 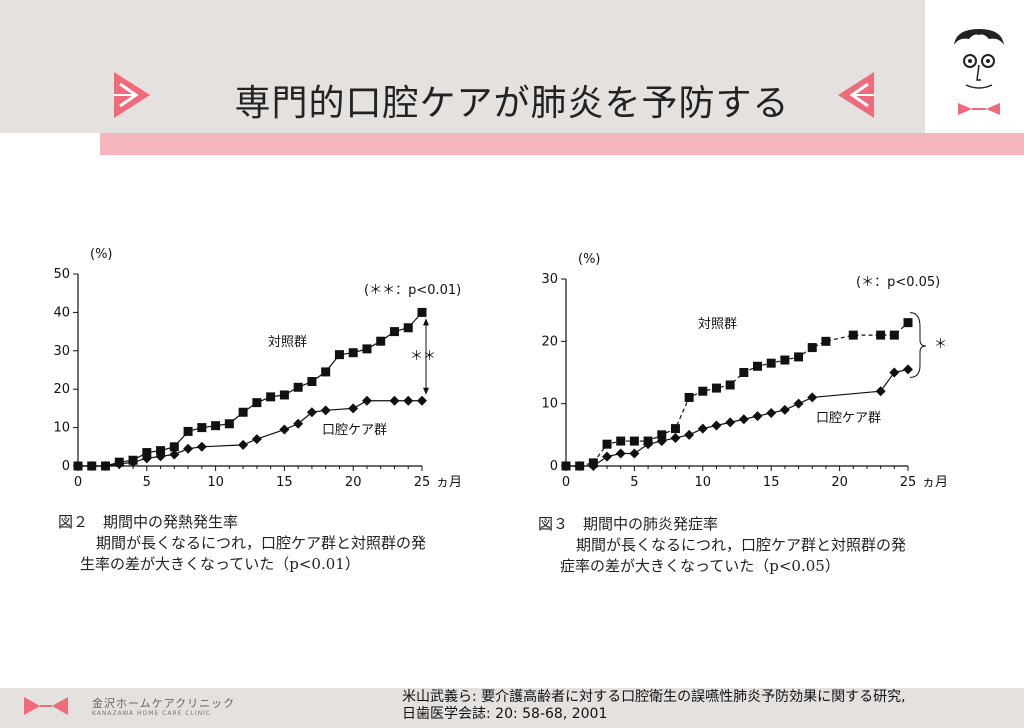 What do you see at coordinates (61, 274) in the screenshot?
I see `y-tick-label: 50` at bounding box center [61, 274].